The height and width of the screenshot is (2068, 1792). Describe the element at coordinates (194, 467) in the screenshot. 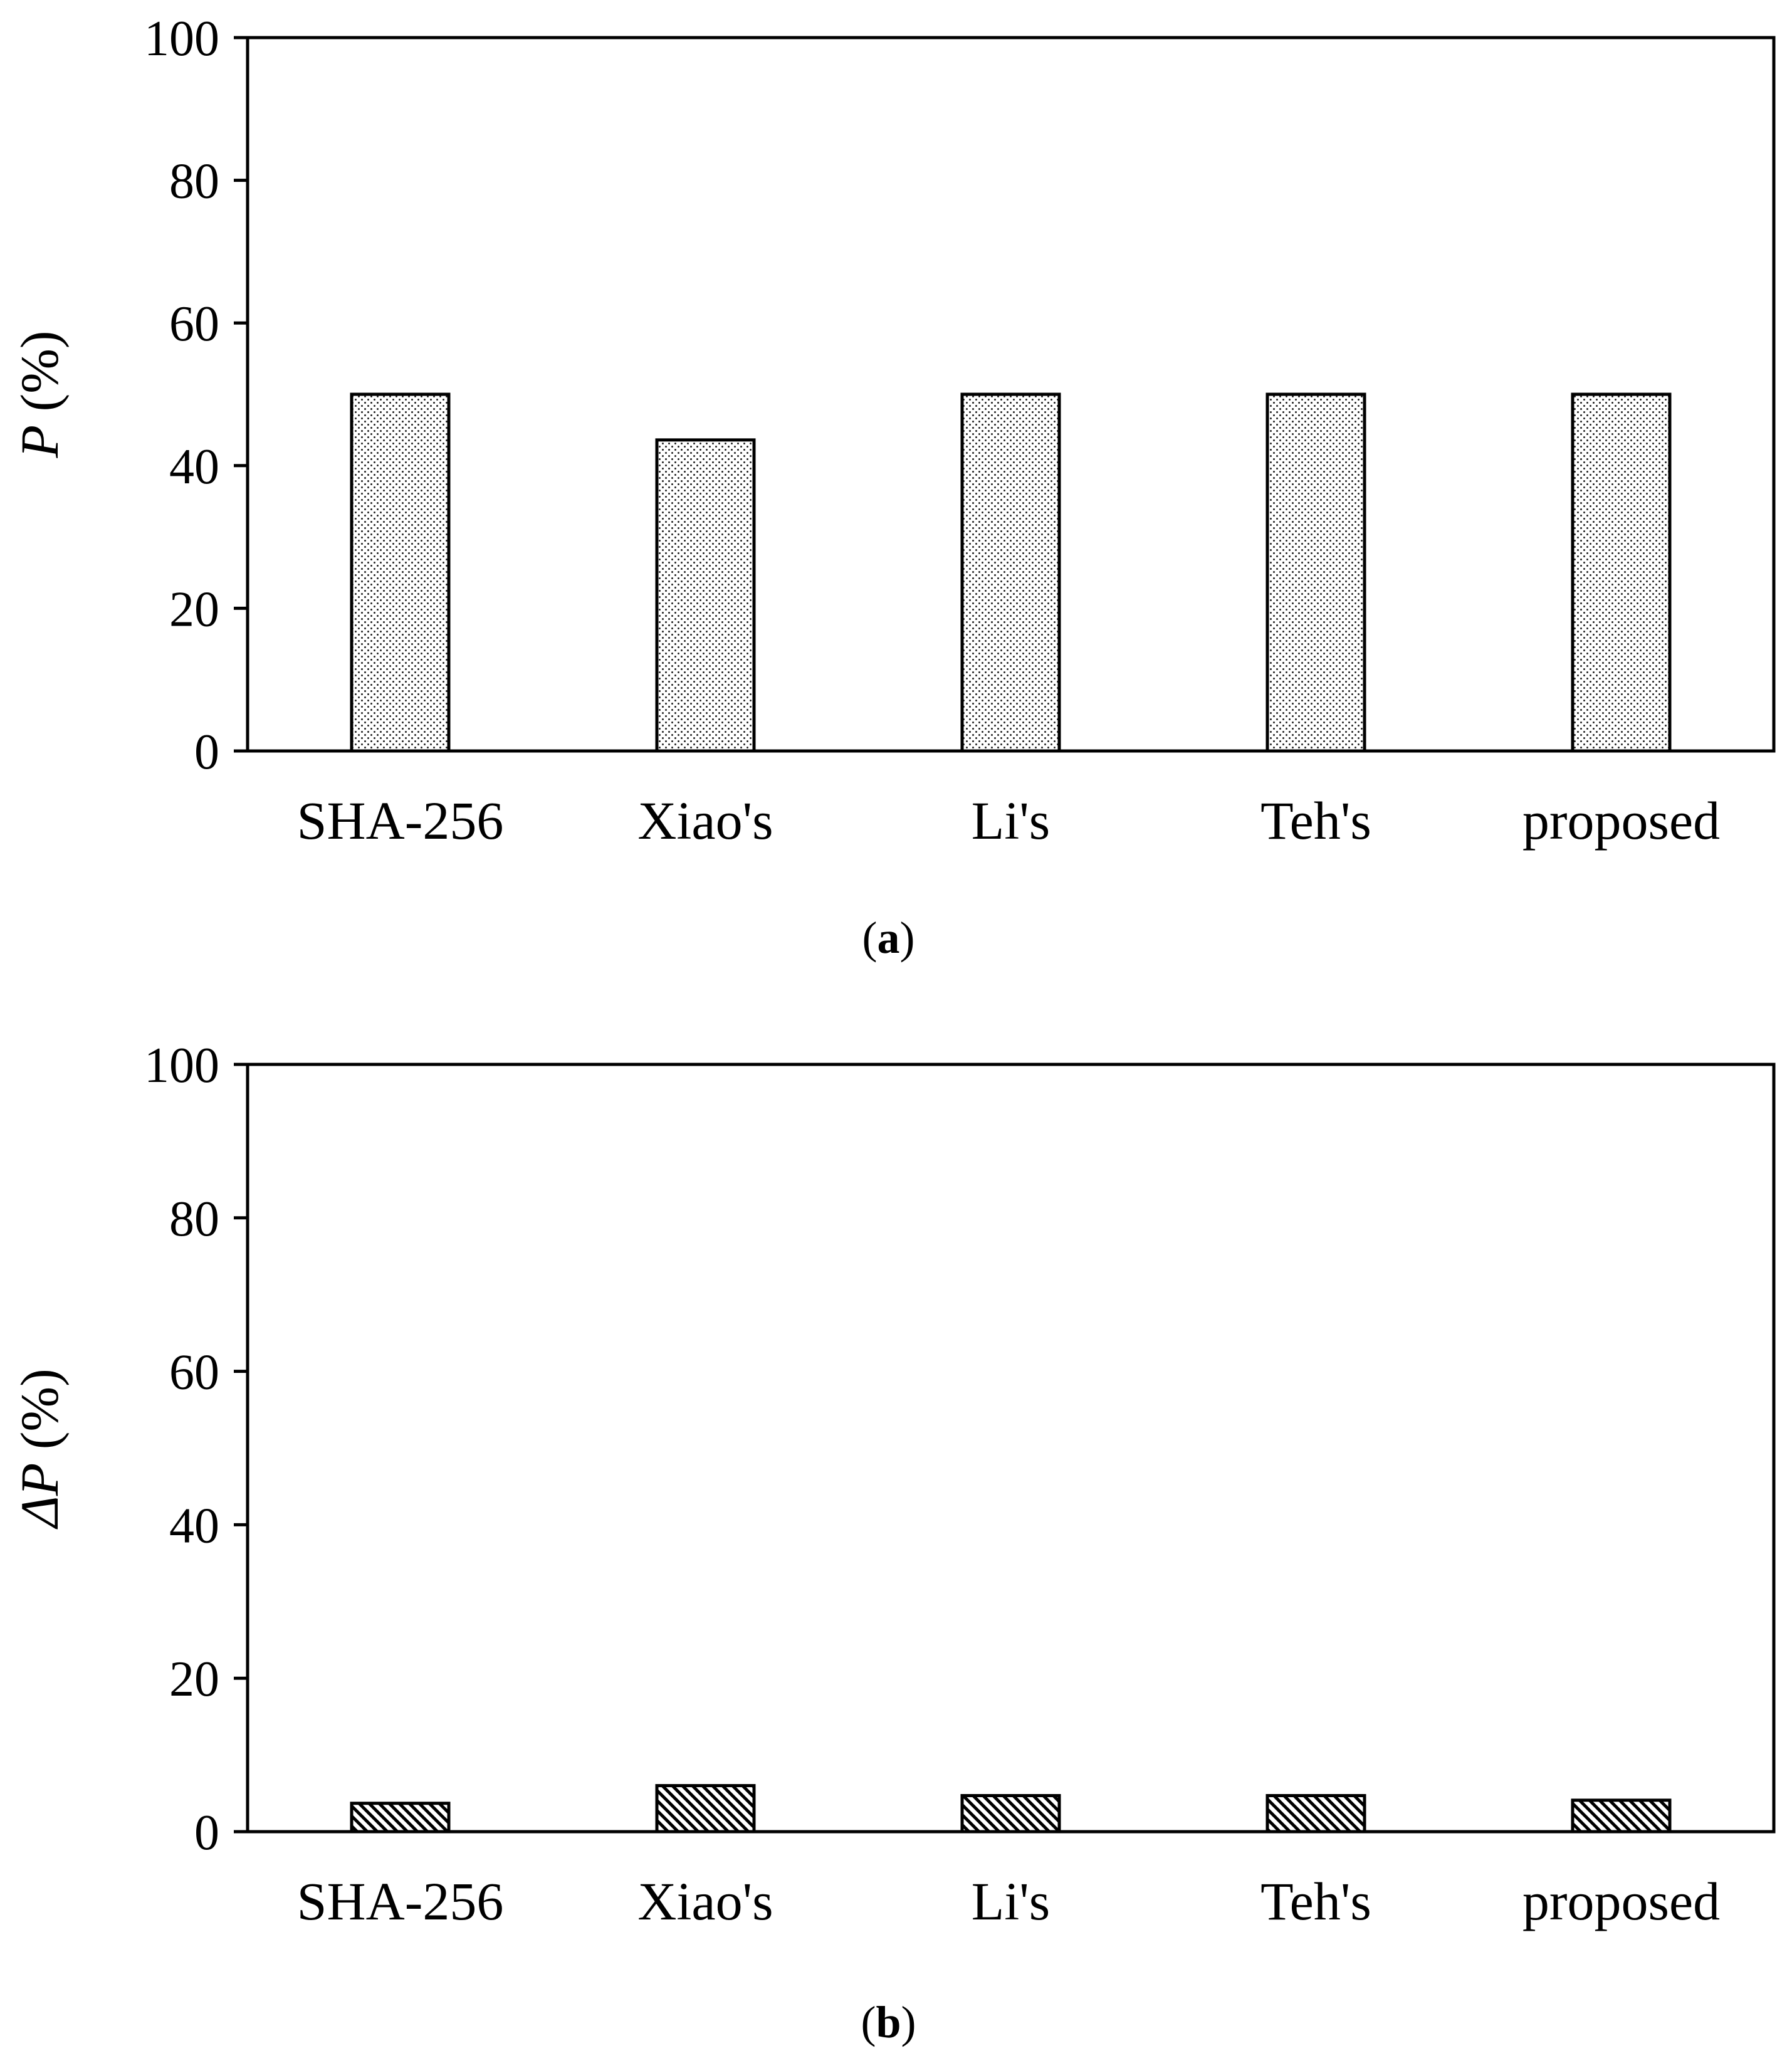

I see `y-tick-label-a-2: 40` at that location.